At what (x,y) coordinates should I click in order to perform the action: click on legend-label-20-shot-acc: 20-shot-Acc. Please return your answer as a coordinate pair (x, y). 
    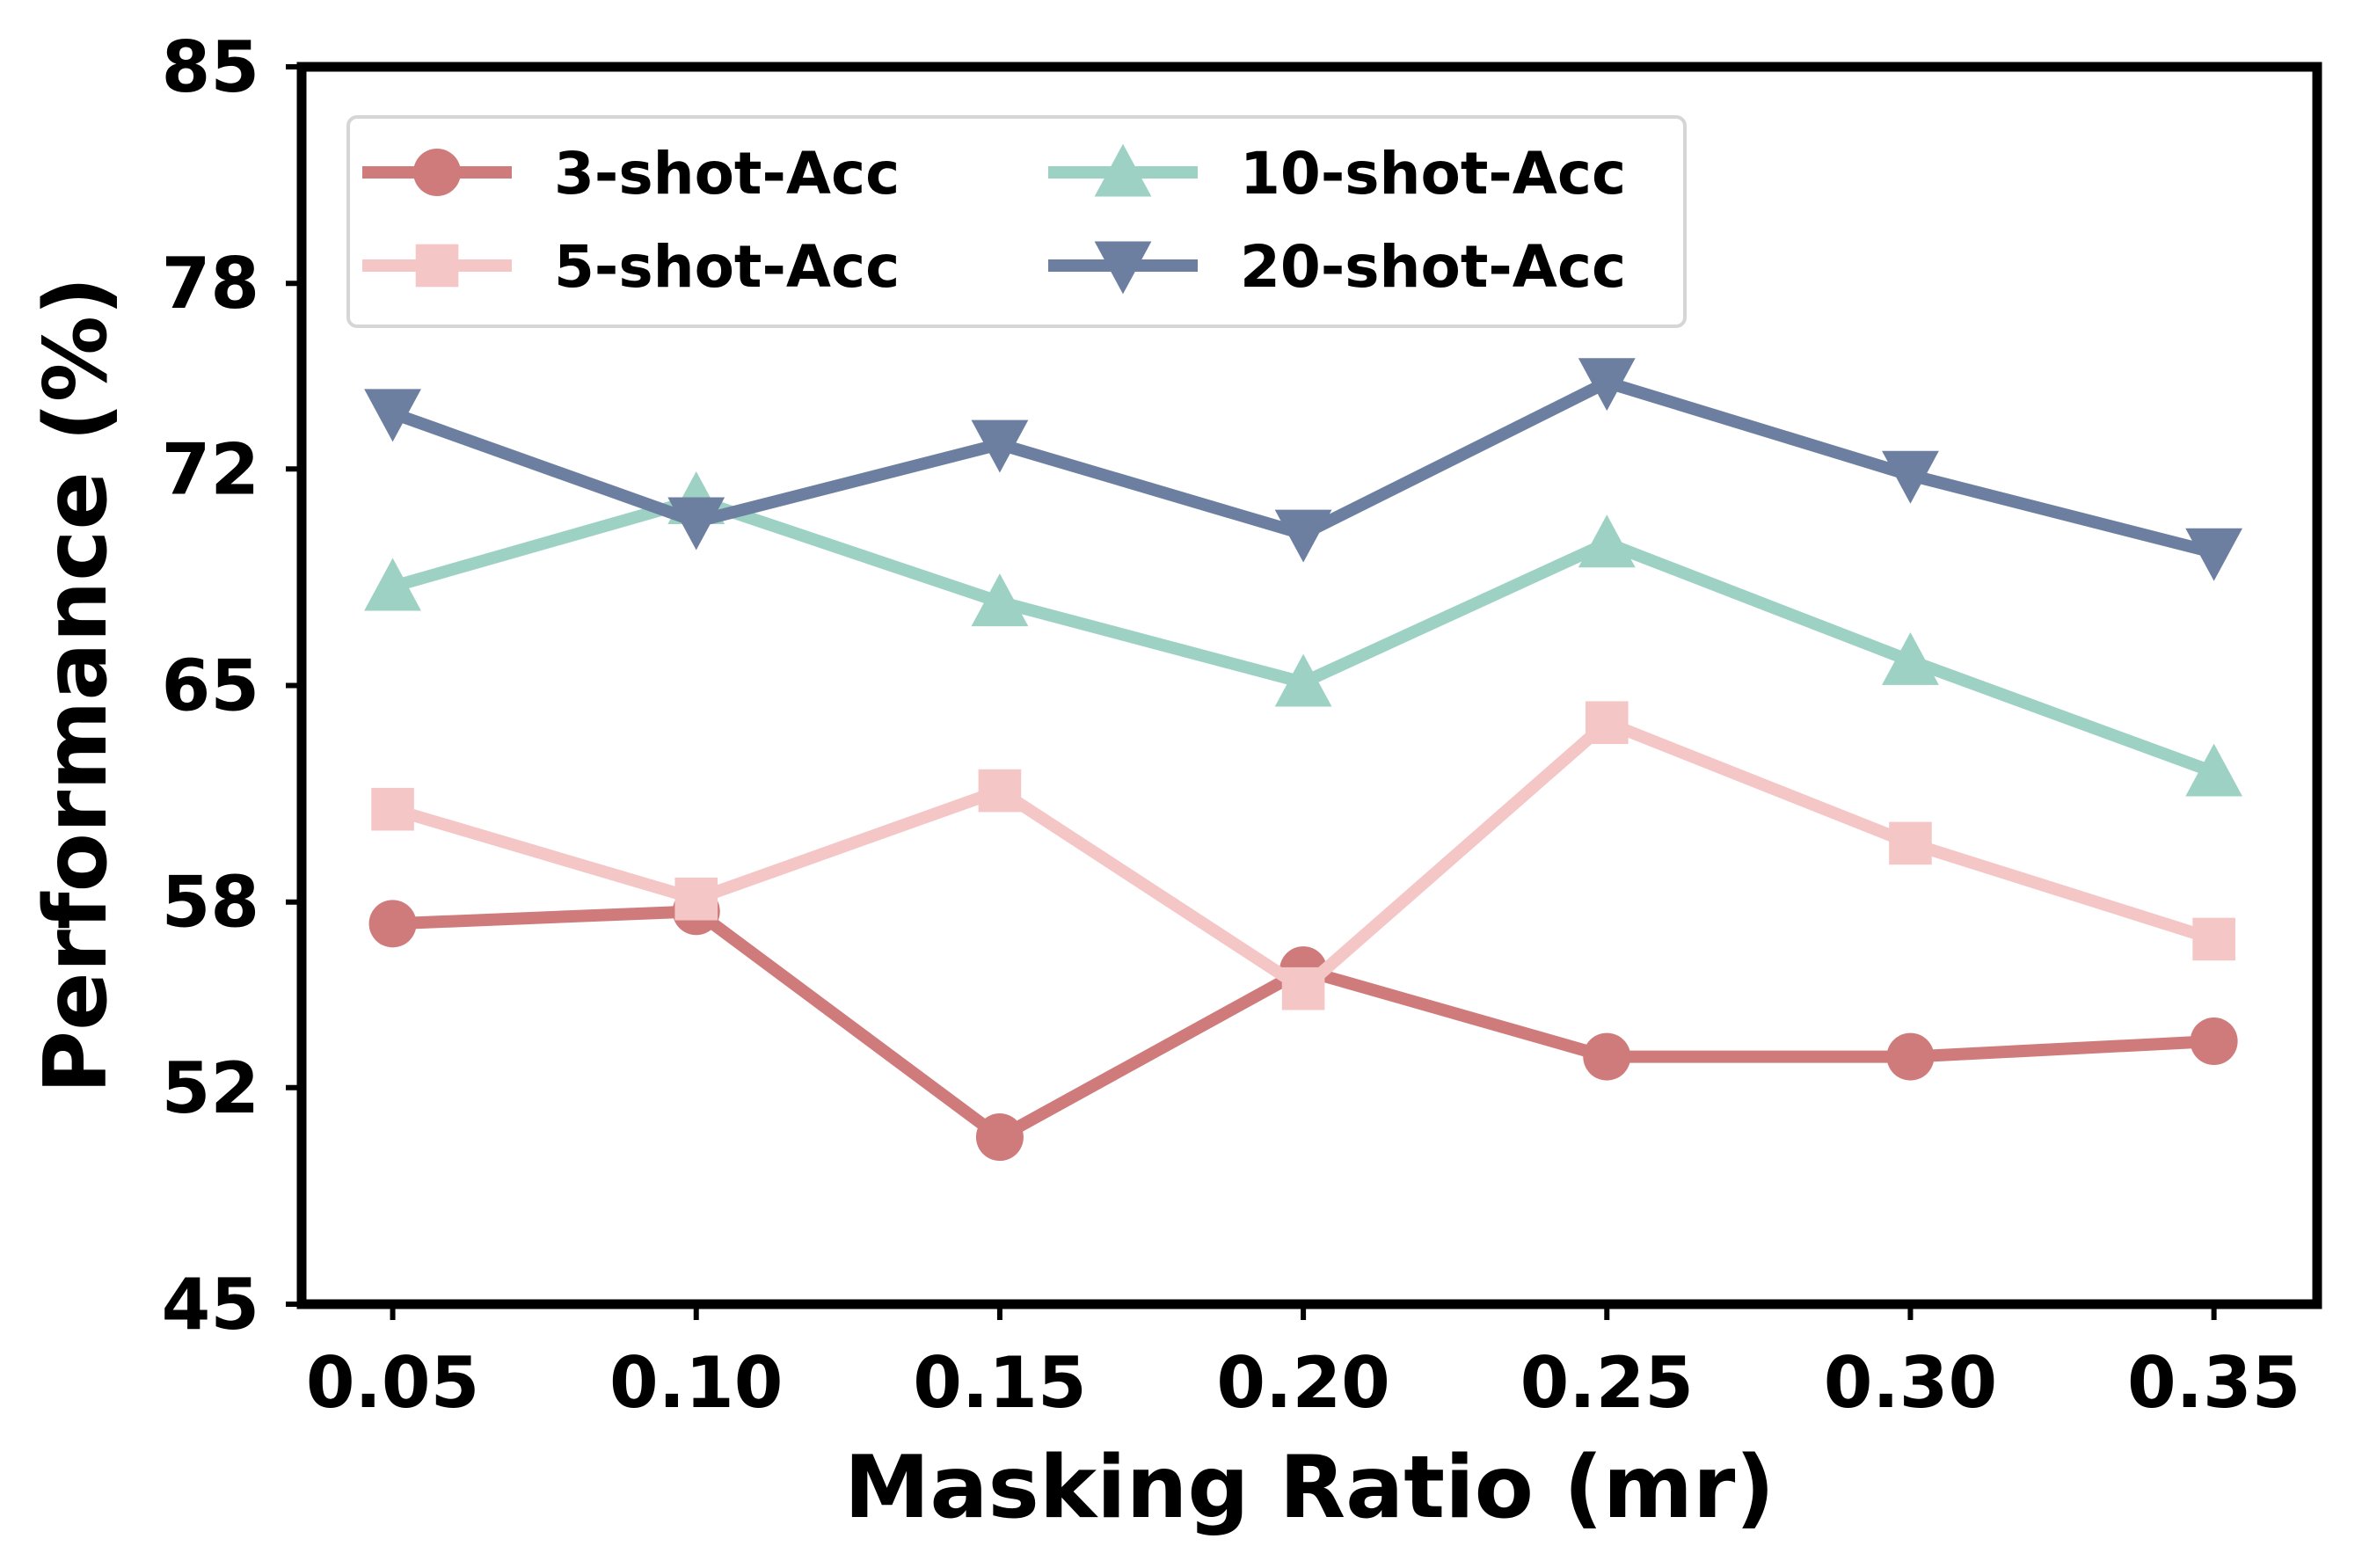
    Looking at the image, I should click on (1433, 267).